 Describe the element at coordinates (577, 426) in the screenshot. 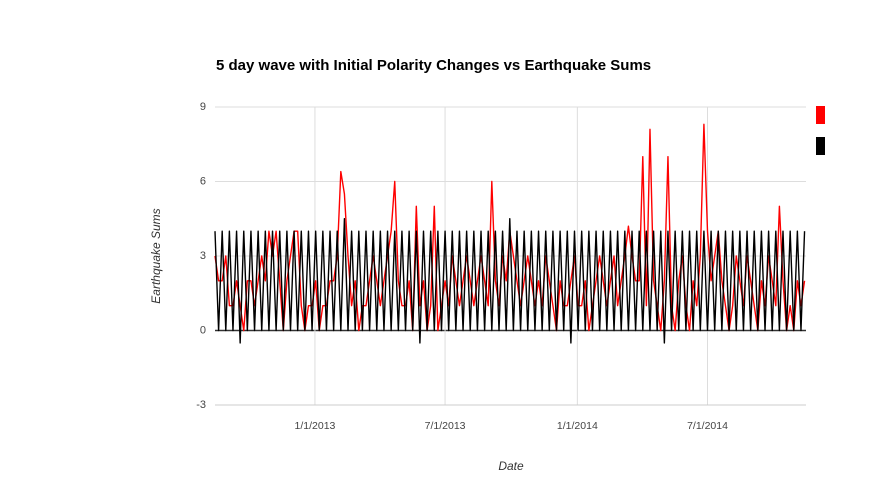

I see `x-tick-label: 1/1/2014` at that location.